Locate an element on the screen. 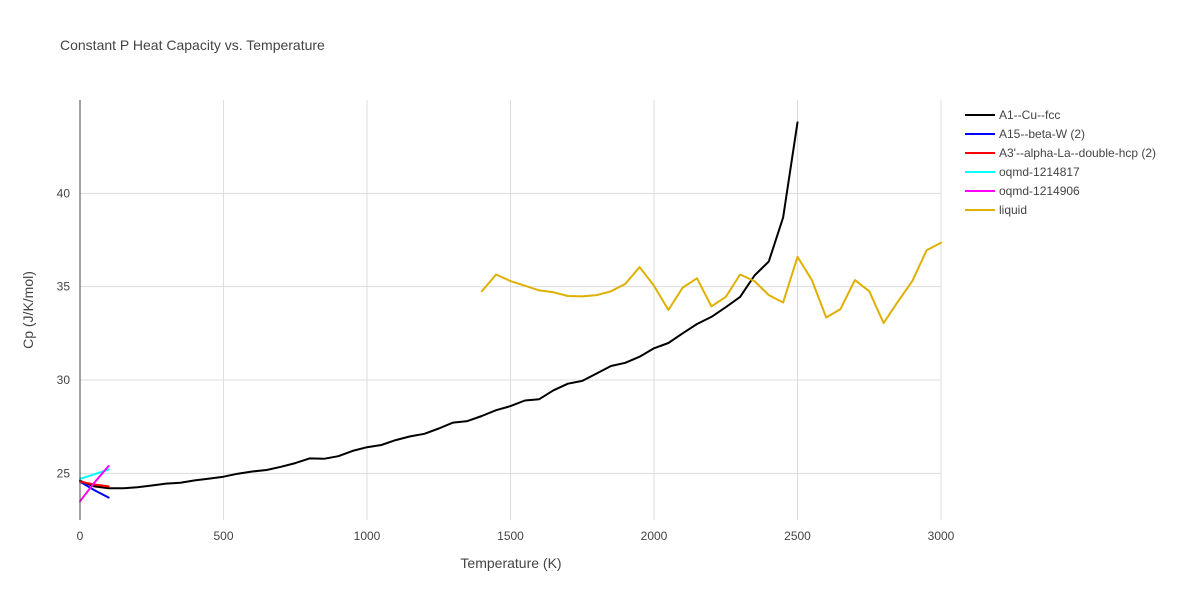  x-tick-label: 2000 is located at coordinates (654, 536).